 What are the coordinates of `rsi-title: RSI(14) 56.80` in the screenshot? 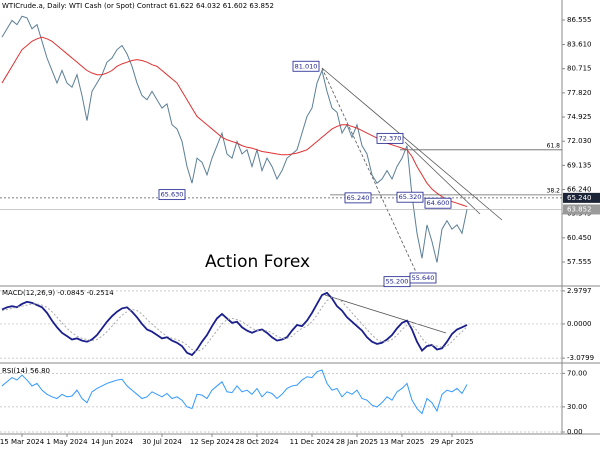 It's located at (26, 371).